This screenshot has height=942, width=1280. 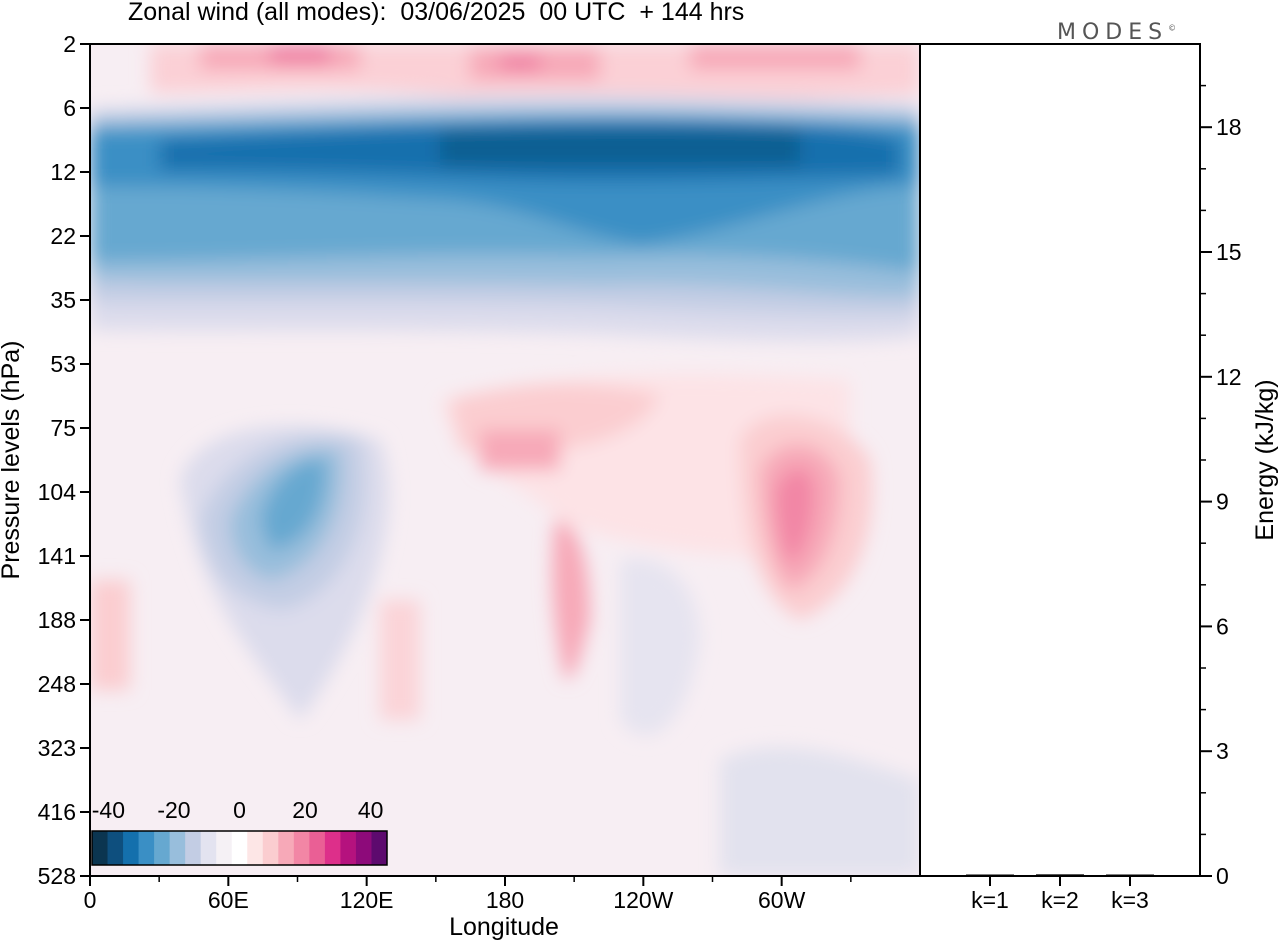 I want to click on easterly-peak, so click(x=620, y=147).